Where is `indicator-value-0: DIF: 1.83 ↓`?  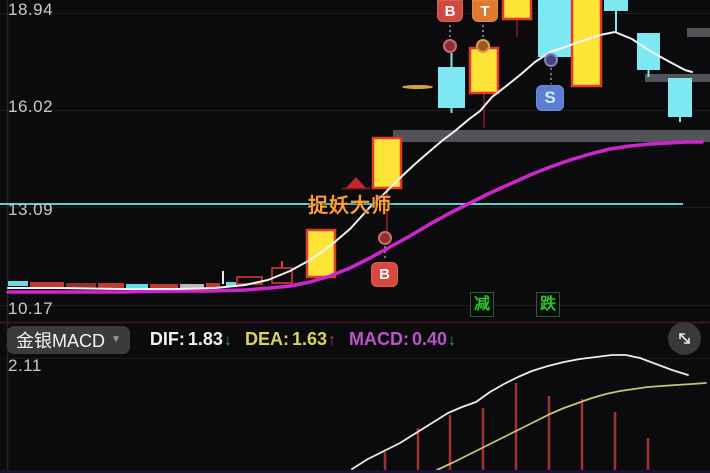
indicator-value-0: DIF: 1.83 ↓ is located at coordinates (190, 339).